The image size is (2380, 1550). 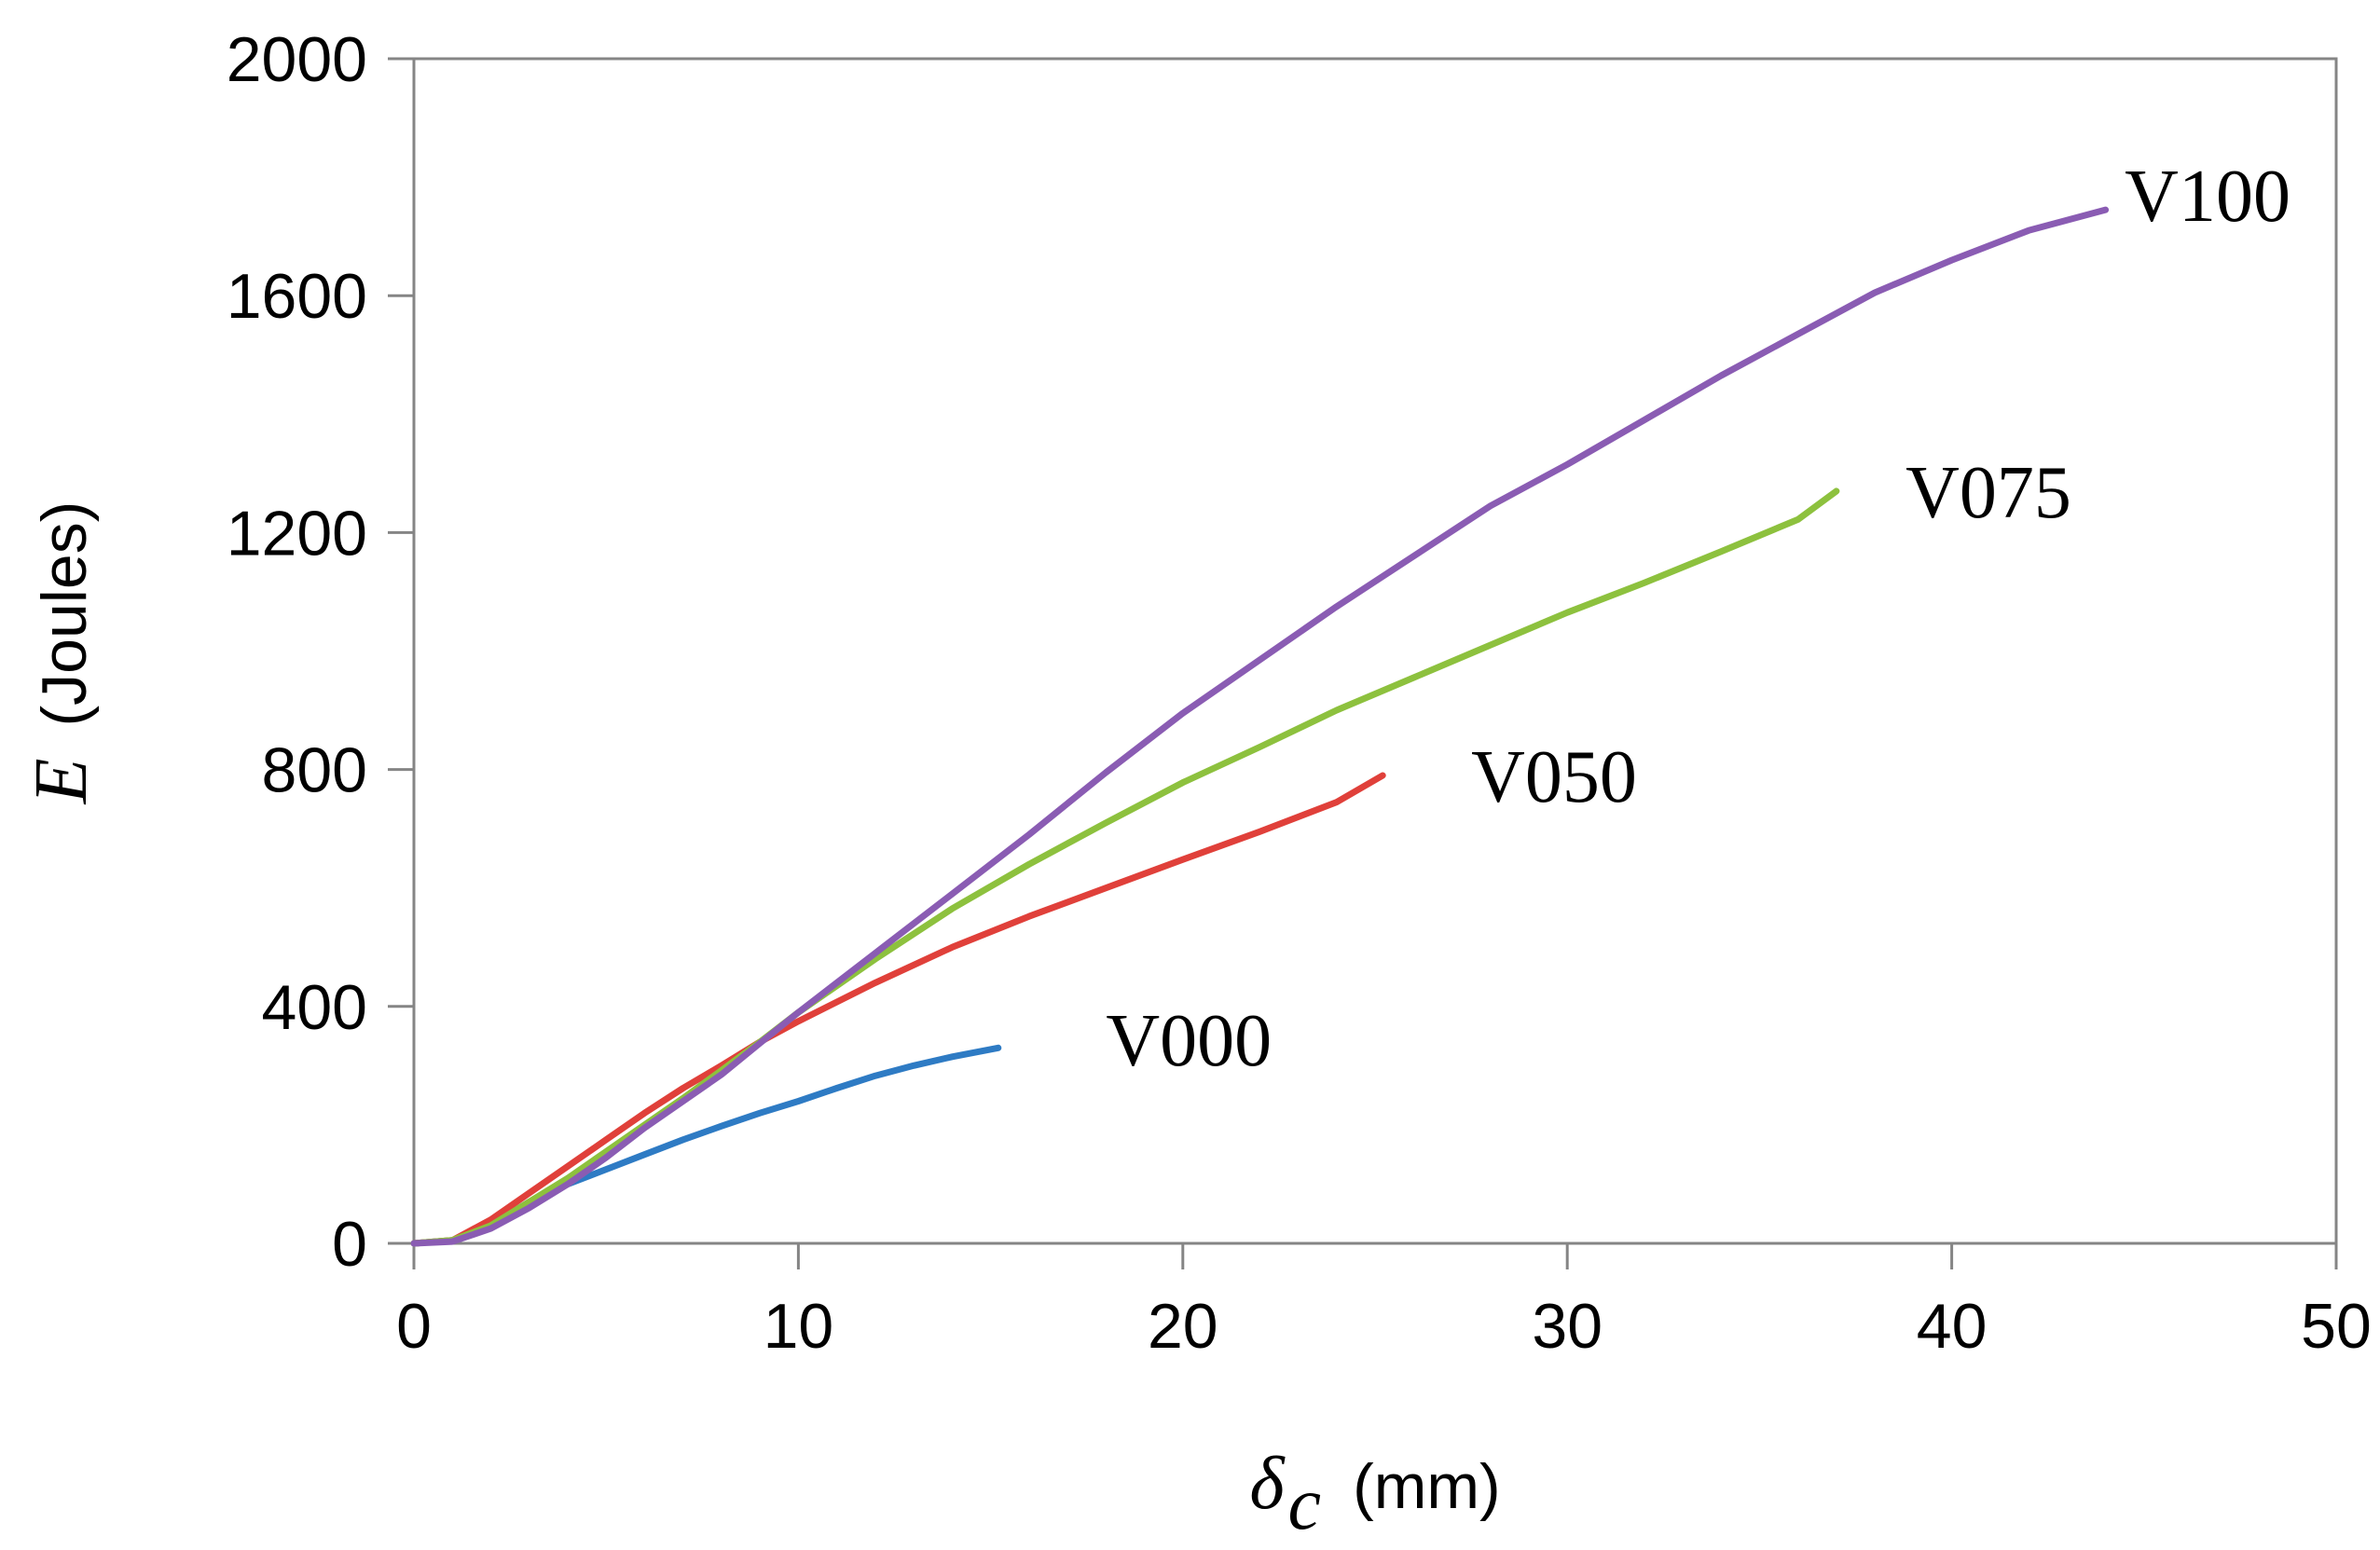 I want to click on y-axis-title: E (Joules), so click(x=62, y=653).